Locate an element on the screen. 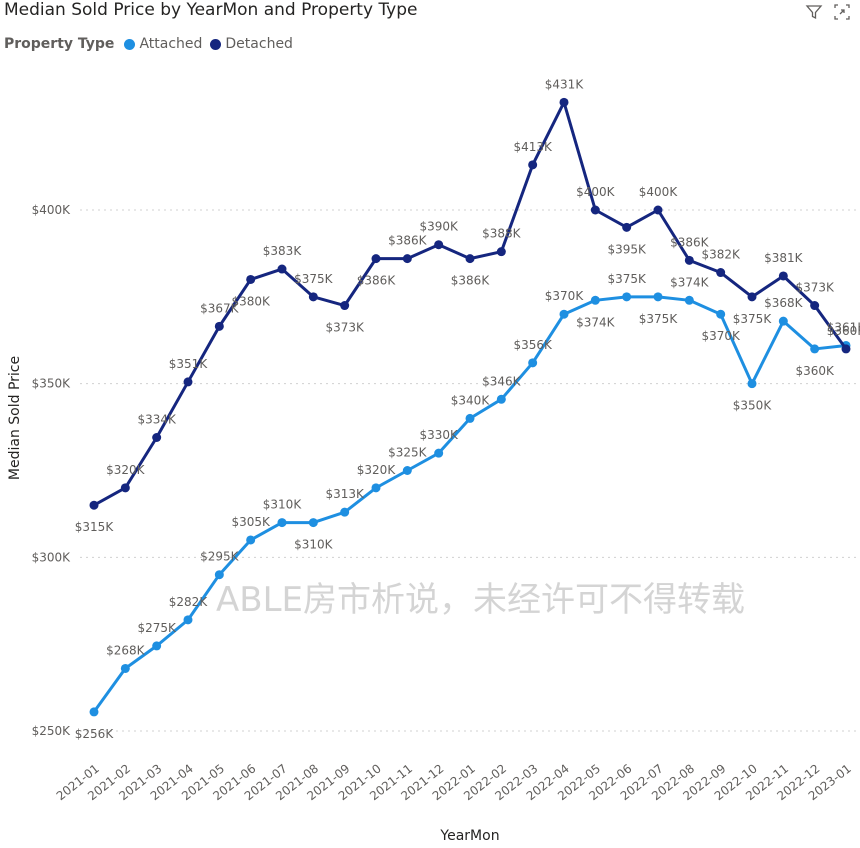  legend-item-detached: Detached is located at coordinates (251, 44).